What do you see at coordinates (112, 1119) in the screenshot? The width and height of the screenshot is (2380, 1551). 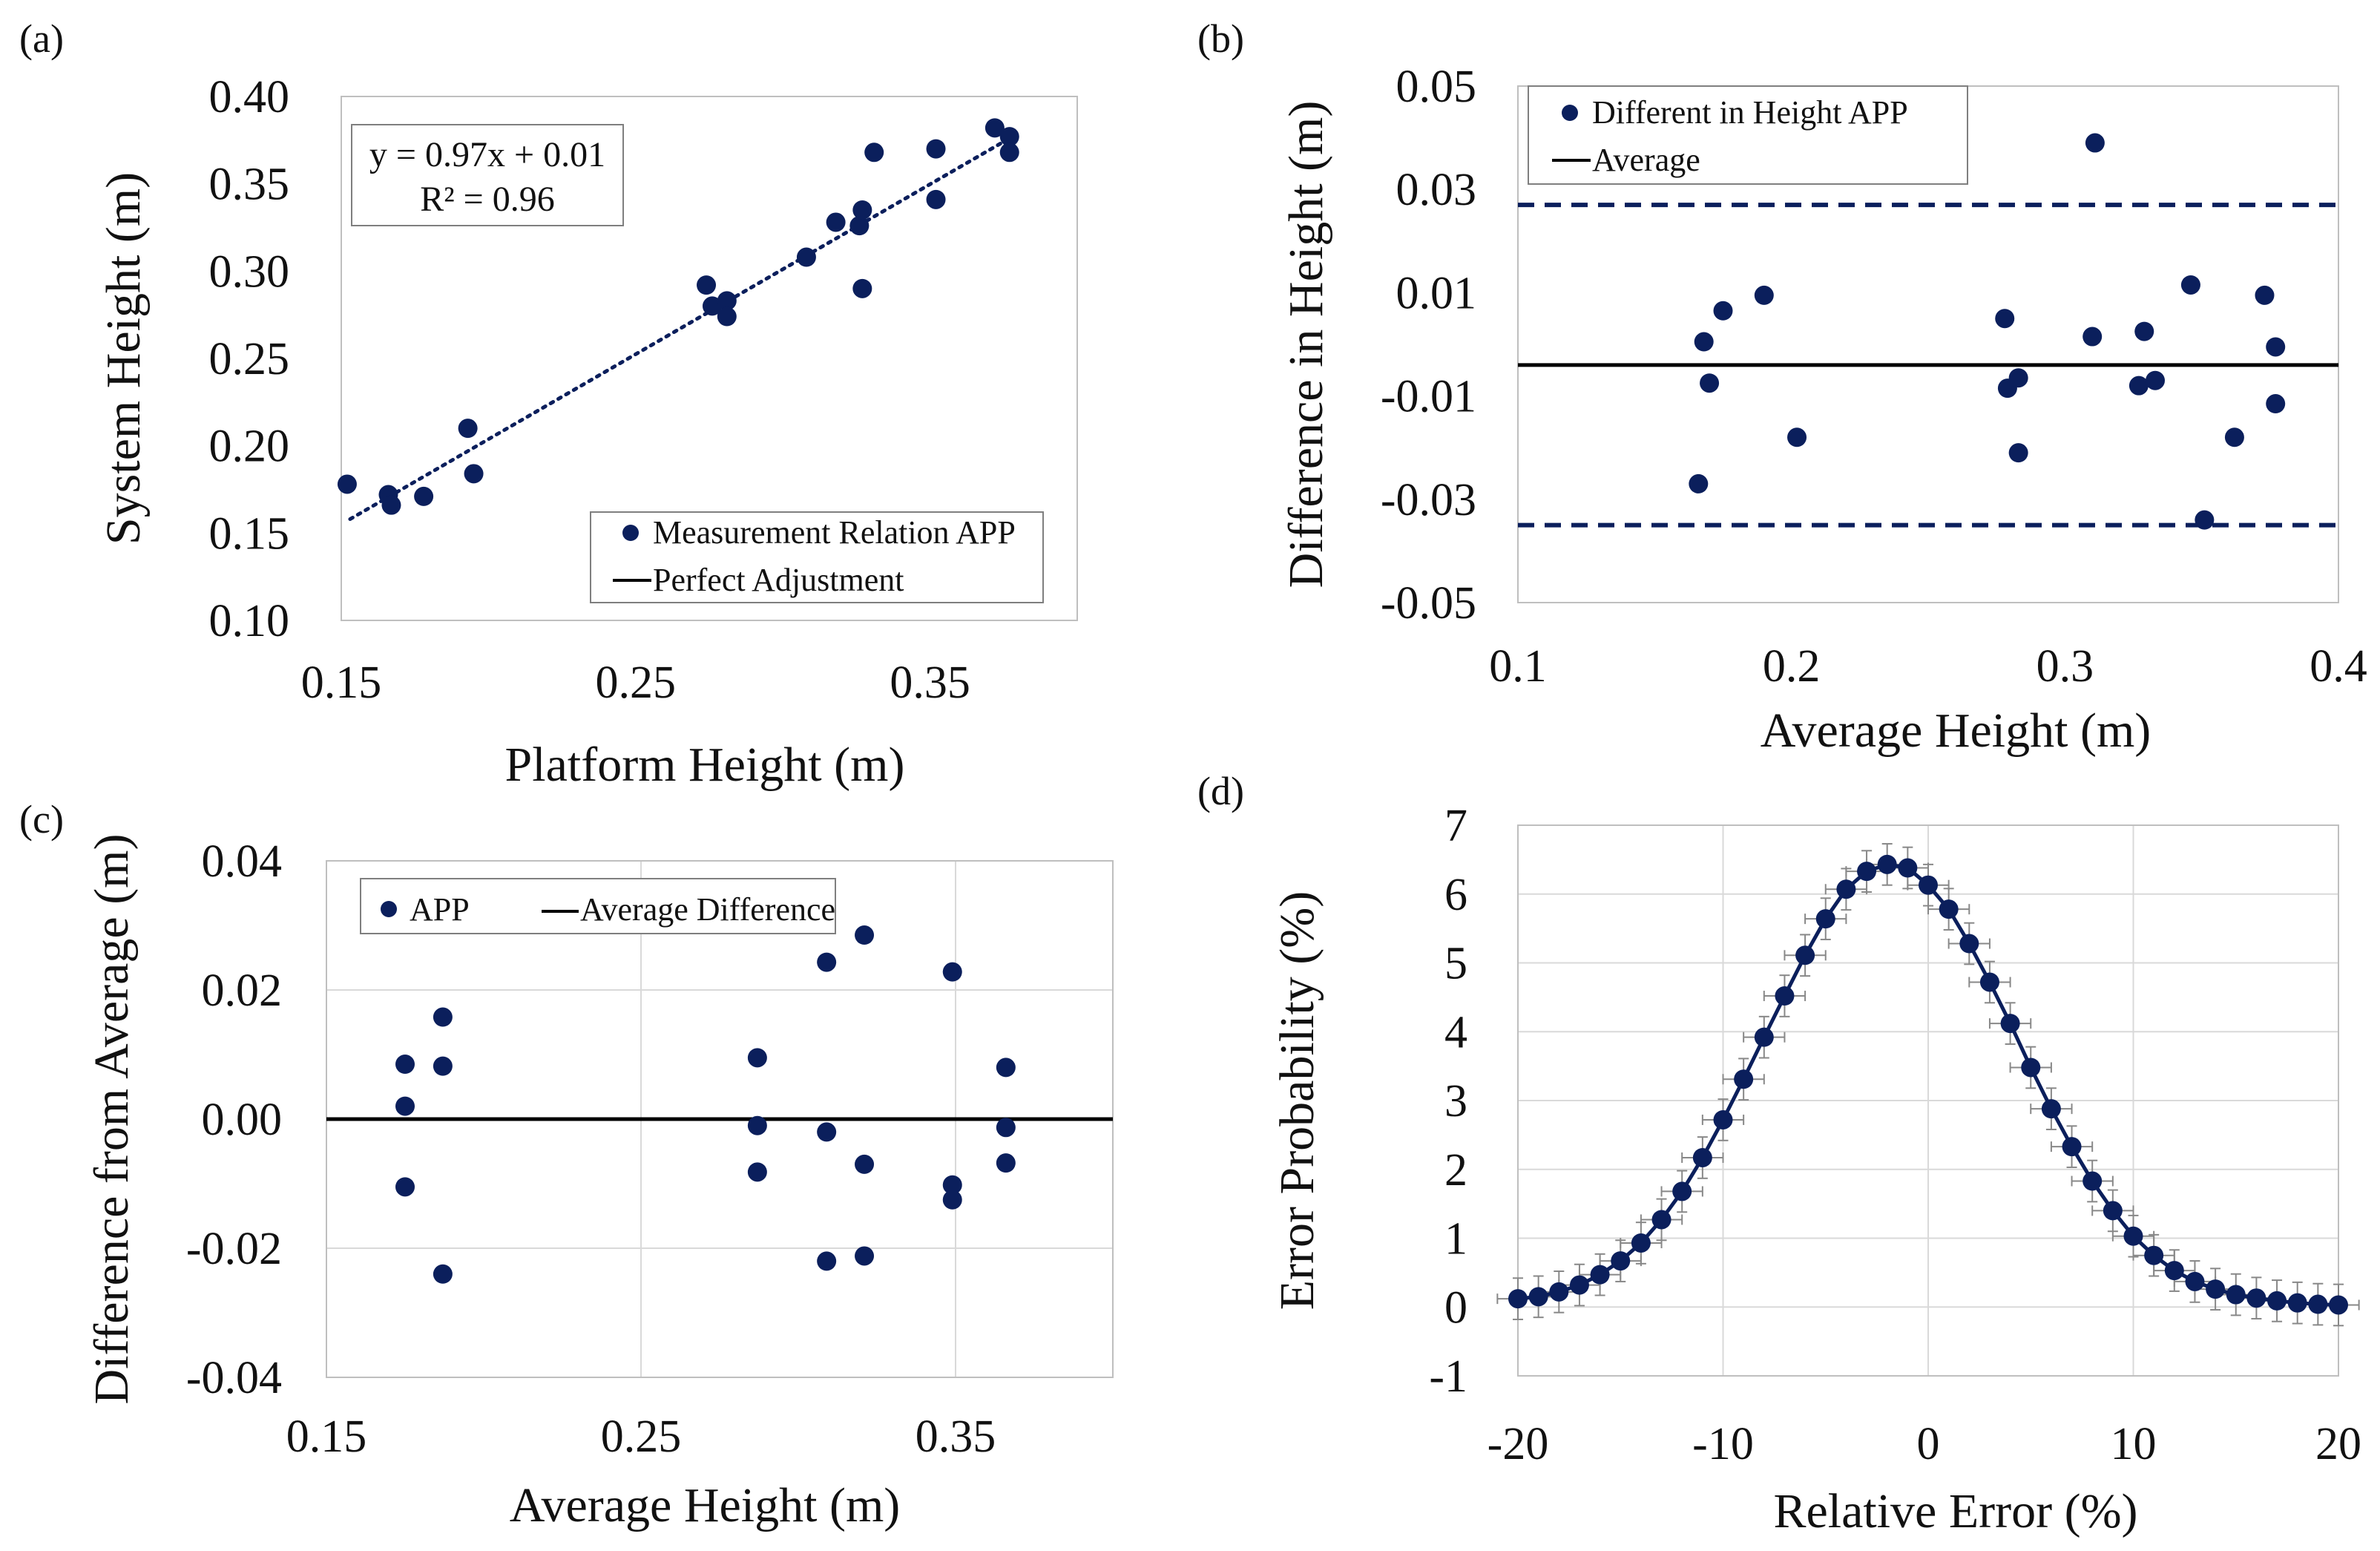 I see `y-axis-title: Difference from Average (m)` at bounding box center [112, 1119].